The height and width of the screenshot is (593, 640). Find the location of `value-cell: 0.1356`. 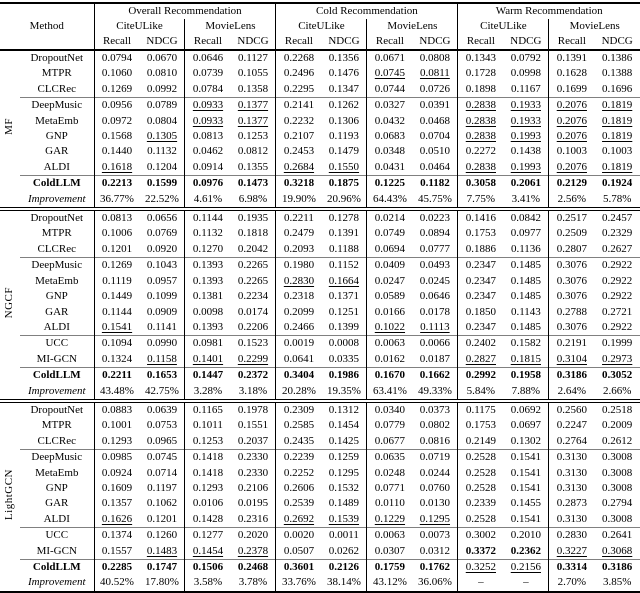

value-cell: 0.1356 is located at coordinates (344, 58).